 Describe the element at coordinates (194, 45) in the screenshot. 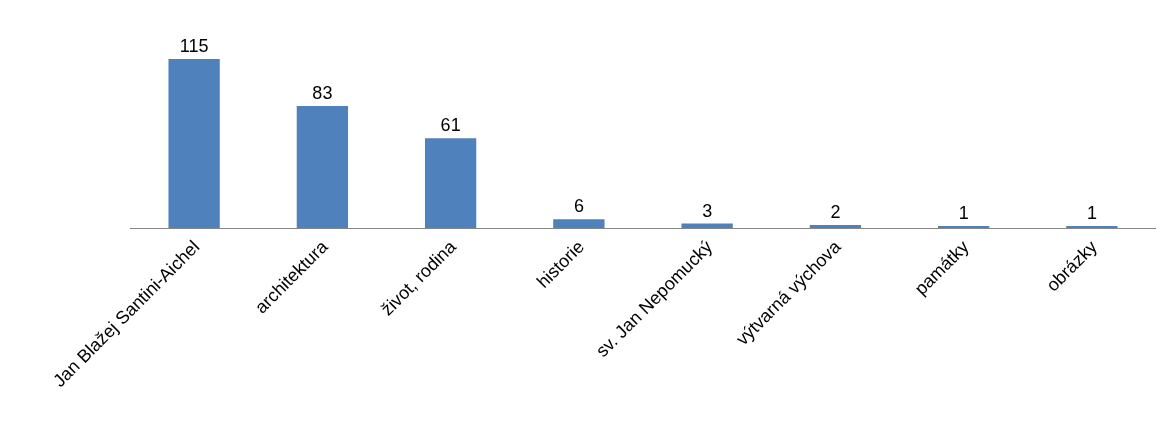

I see `data-label: 115` at that location.